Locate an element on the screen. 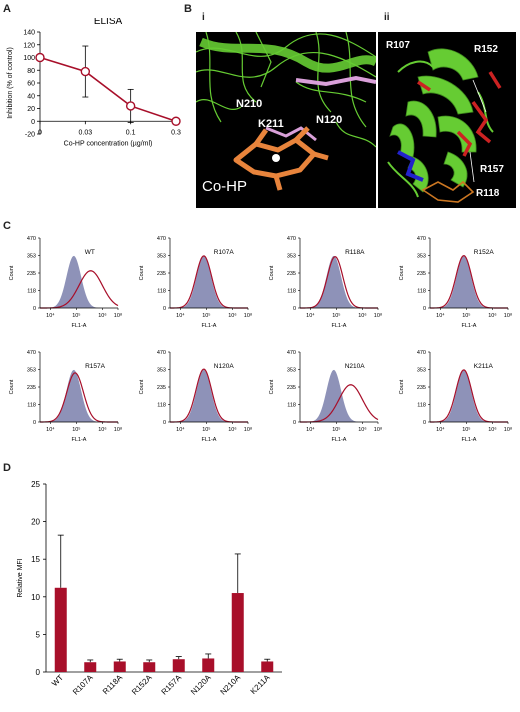  chart-d-x-tick-label: N120A is located at coordinates (201, 685).